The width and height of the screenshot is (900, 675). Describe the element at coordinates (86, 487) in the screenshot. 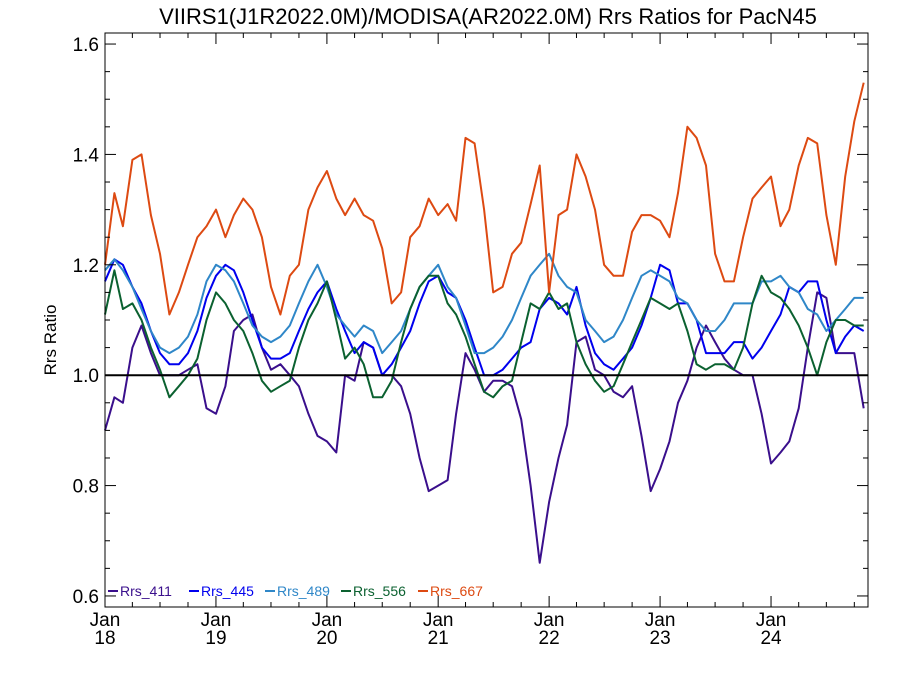

I see `y-tick-label: 0.8` at that location.